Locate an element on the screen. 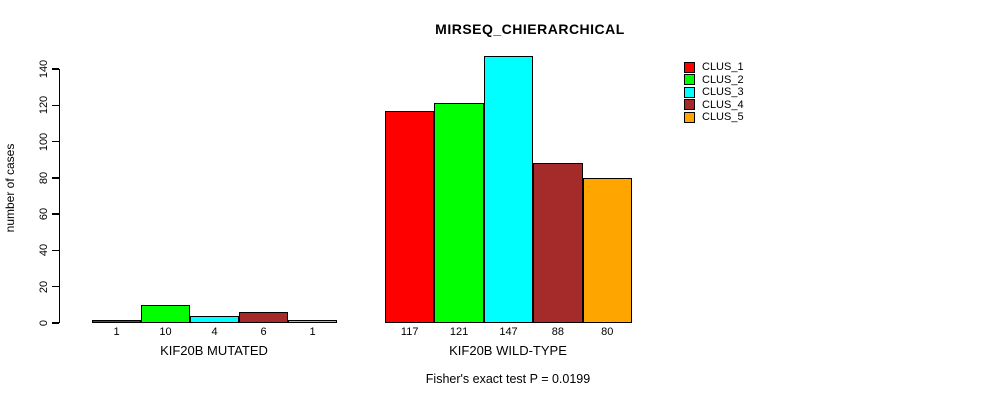 This screenshot has height=400, width=990. bar-value-label: 117 is located at coordinates (409, 332).